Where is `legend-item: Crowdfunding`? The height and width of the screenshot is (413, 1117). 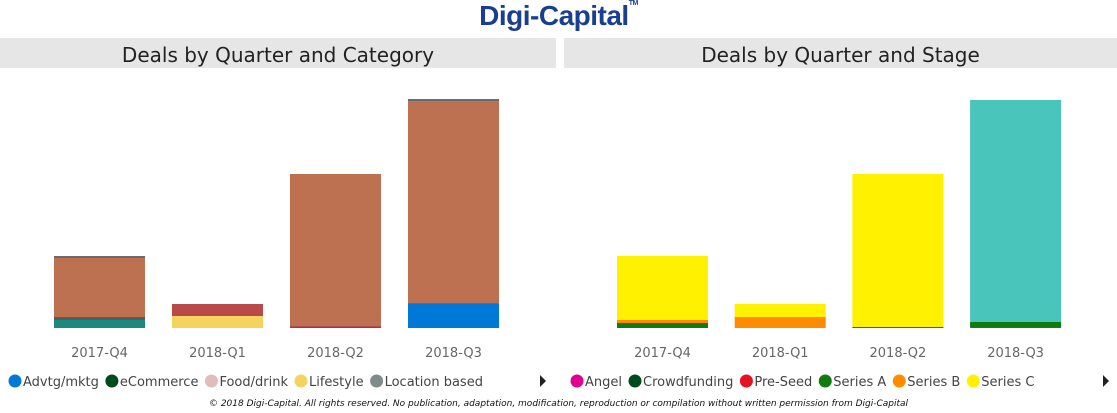
legend-item: Crowdfunding is located at coordinates (681, 382).